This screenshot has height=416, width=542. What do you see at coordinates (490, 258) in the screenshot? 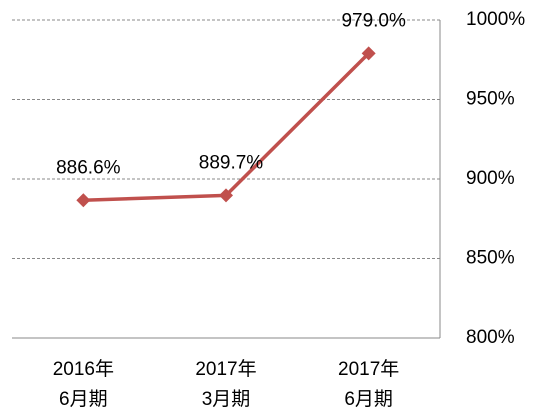
I see `y-tick-label: 850%` at bounding box center [490, 258].